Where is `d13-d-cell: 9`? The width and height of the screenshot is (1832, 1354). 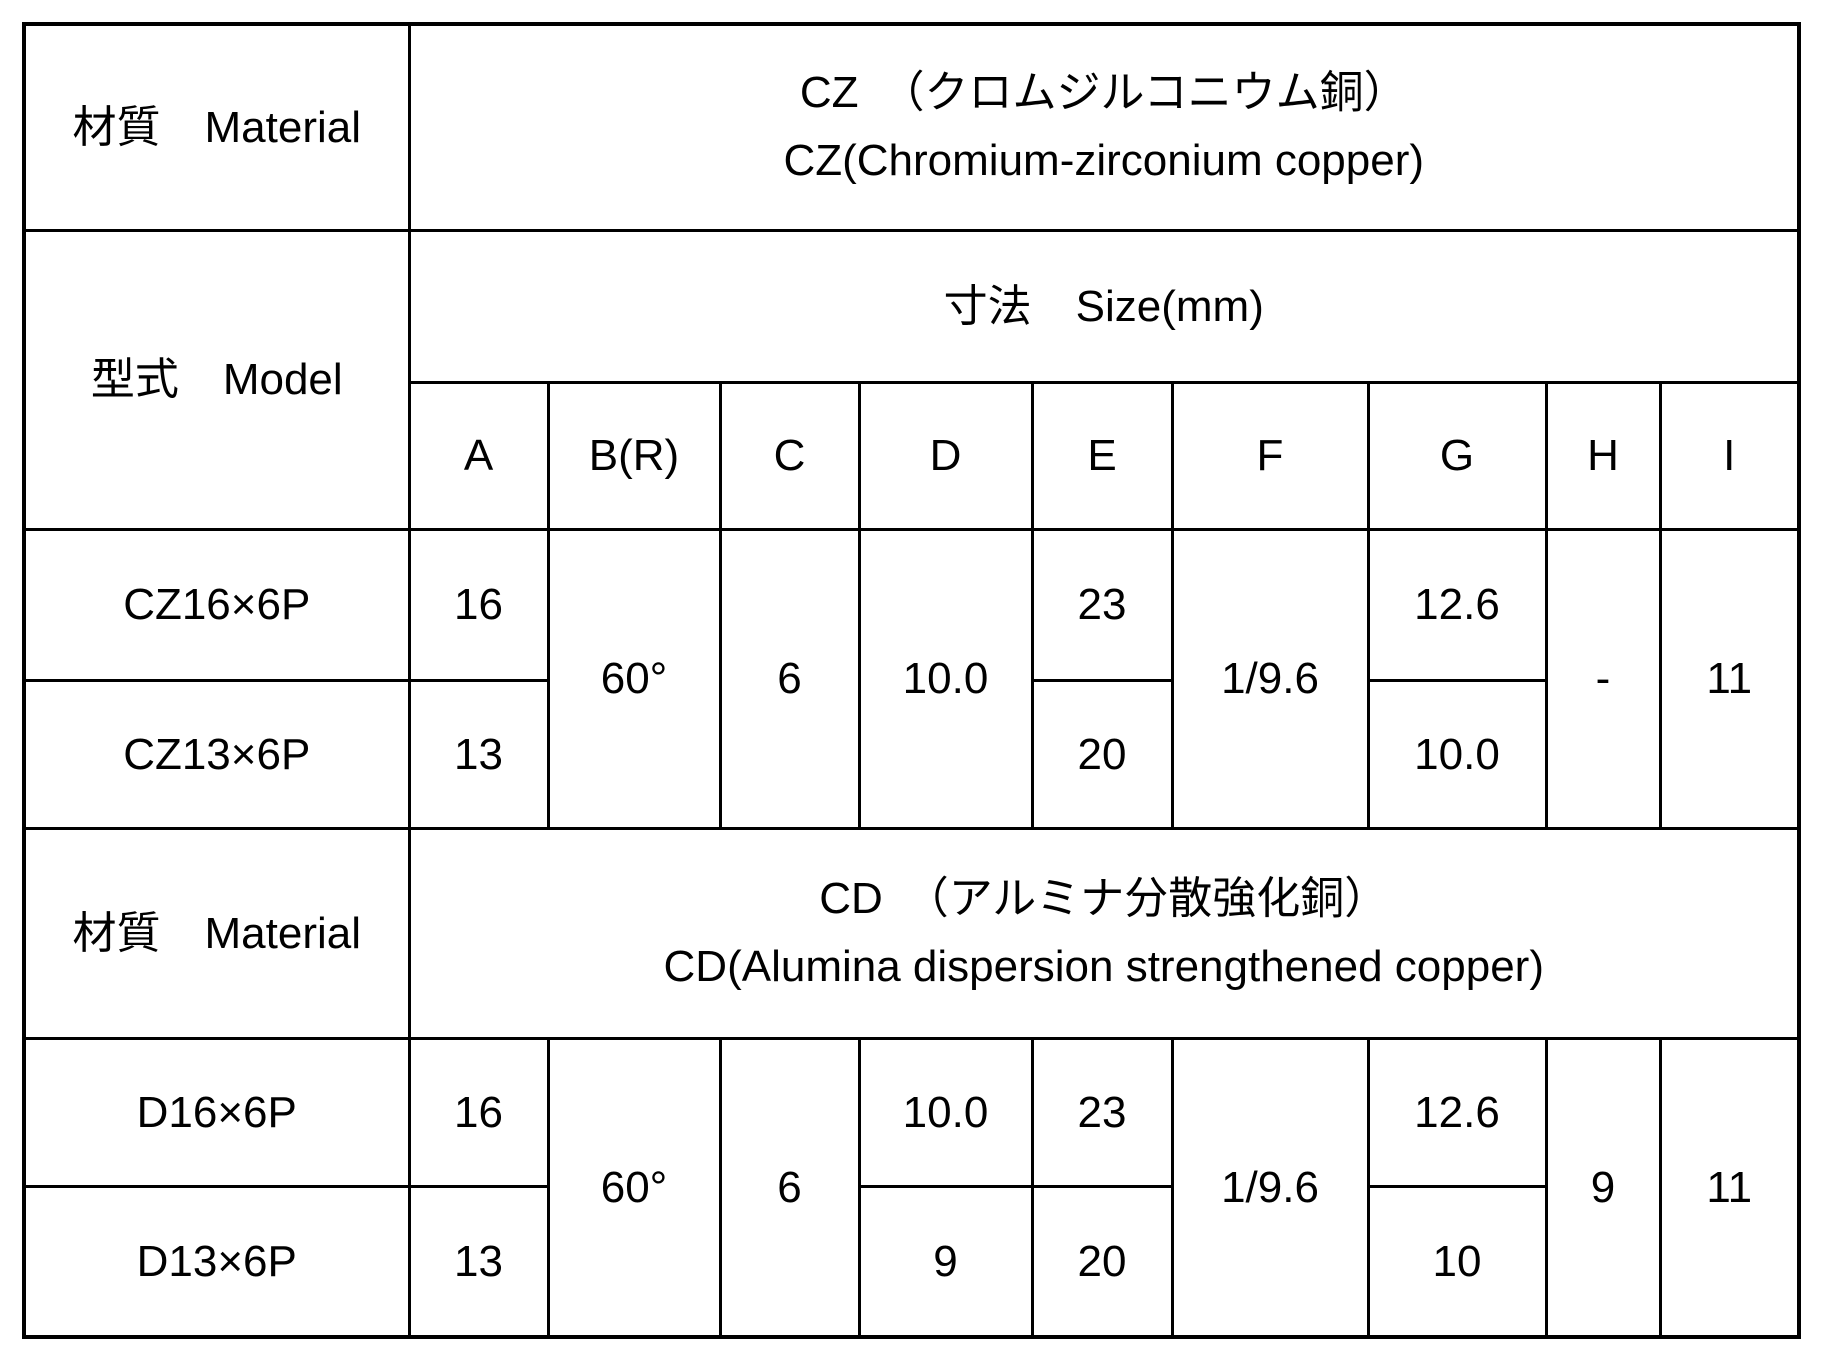 d13-d-cell: 9 is located at coordinates (945, 1261).